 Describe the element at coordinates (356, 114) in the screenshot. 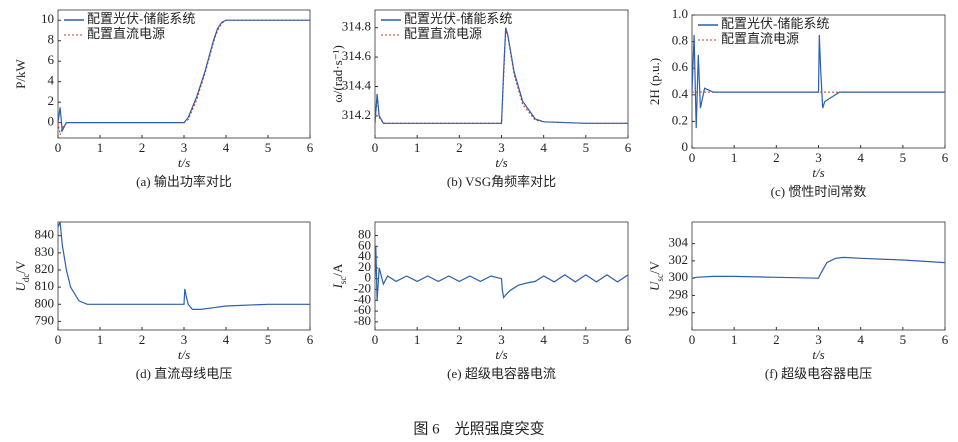

I see `y-tick-label: 314.2` at that location.